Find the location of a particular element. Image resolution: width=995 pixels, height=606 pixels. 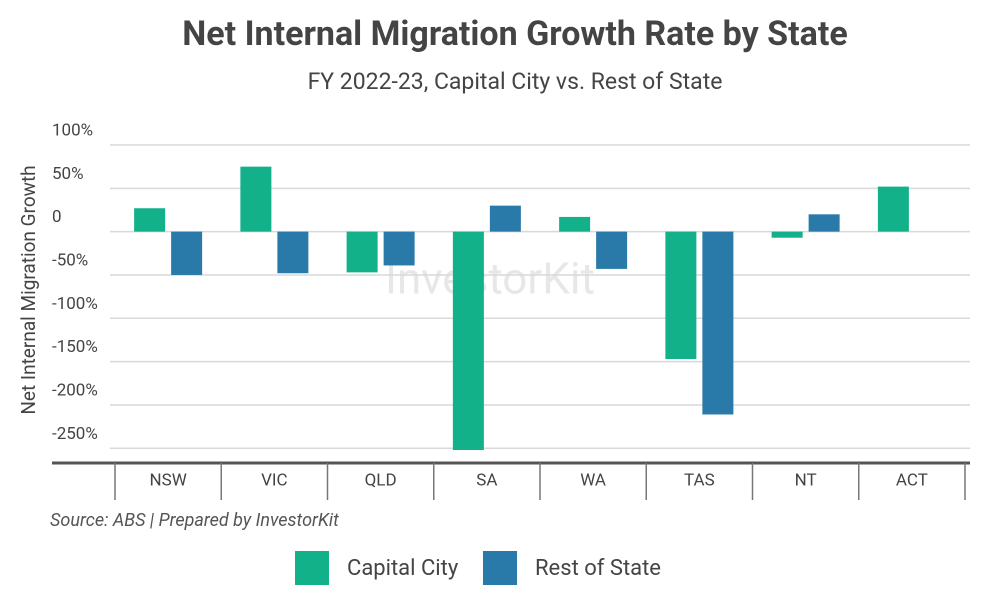

y-tick-label: -150% is located at coordinates (75, 347).